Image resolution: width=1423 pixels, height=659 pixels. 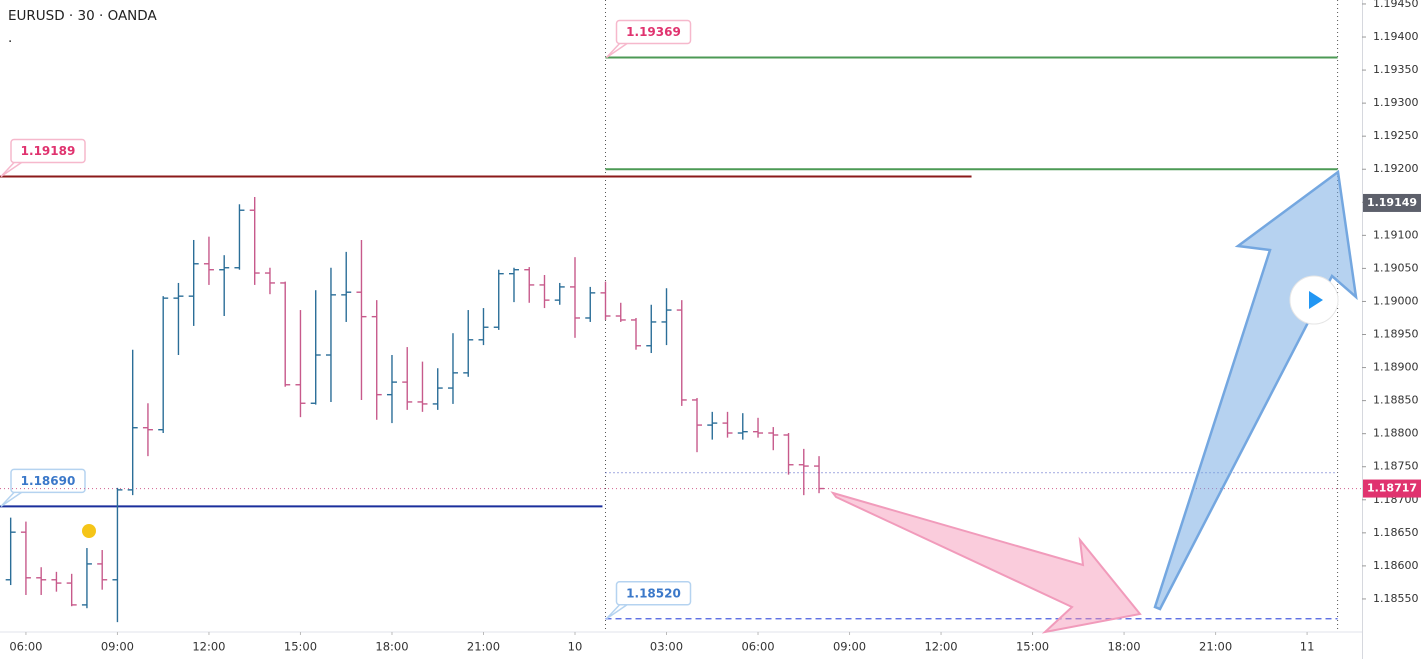 I want to click on y-tick-label: 1.19250, so click(x=1396, y=135).